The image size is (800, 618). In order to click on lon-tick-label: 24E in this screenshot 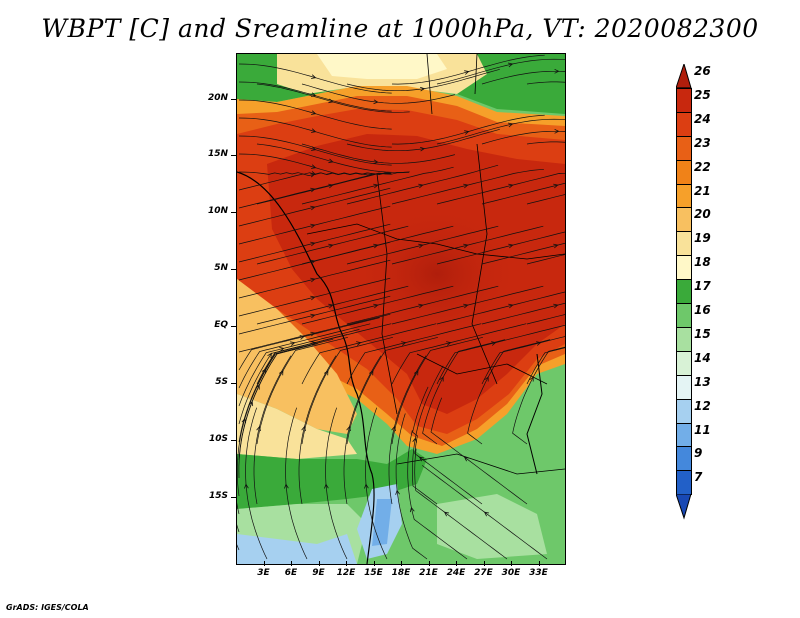, I will do `click(456, 573)`.